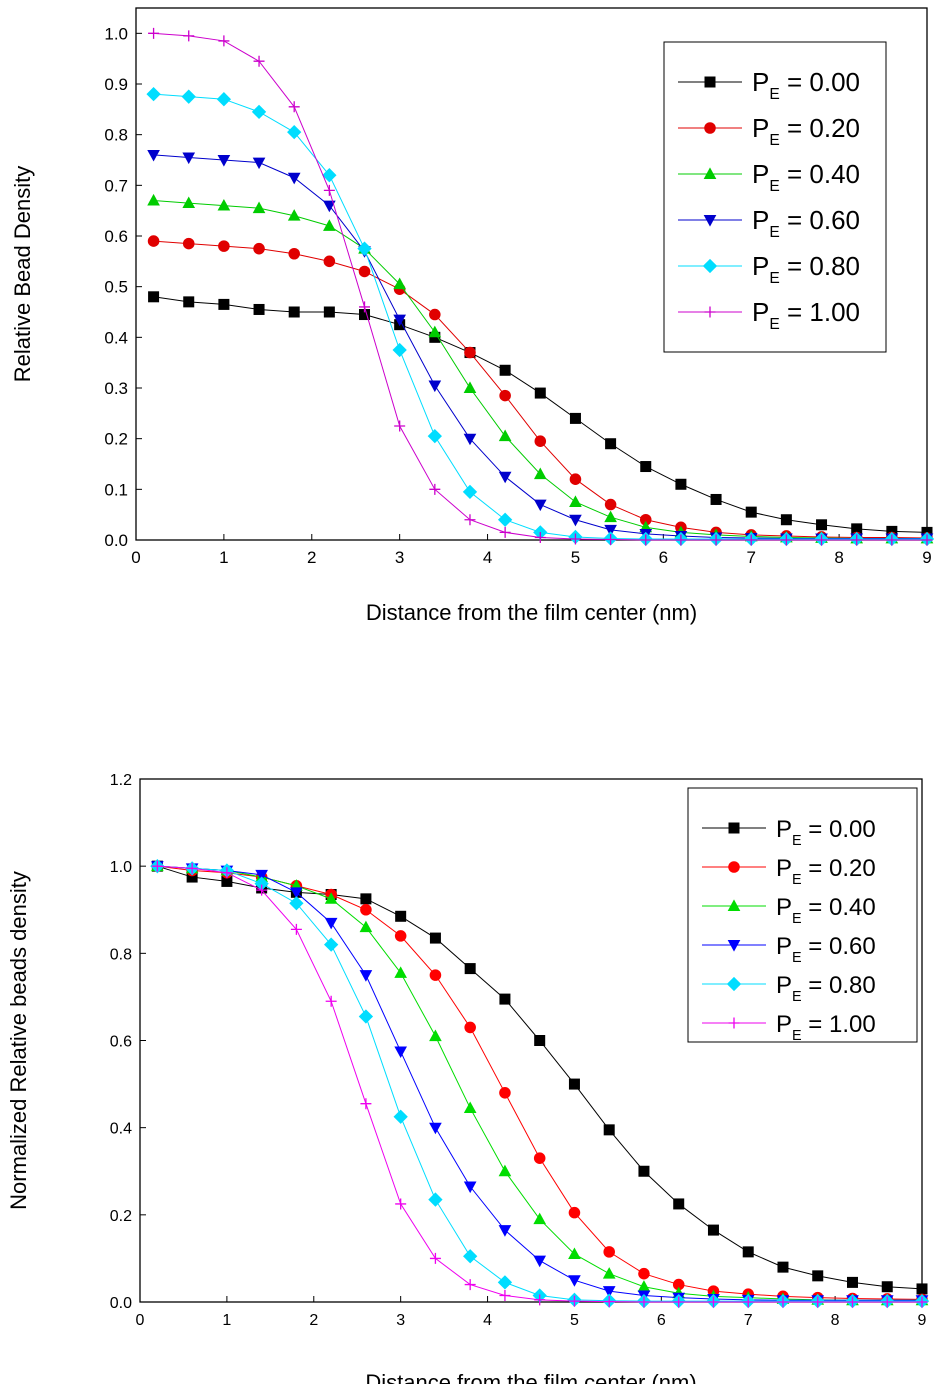  I want to click on x-tick-label: 8, so click(838, 557).